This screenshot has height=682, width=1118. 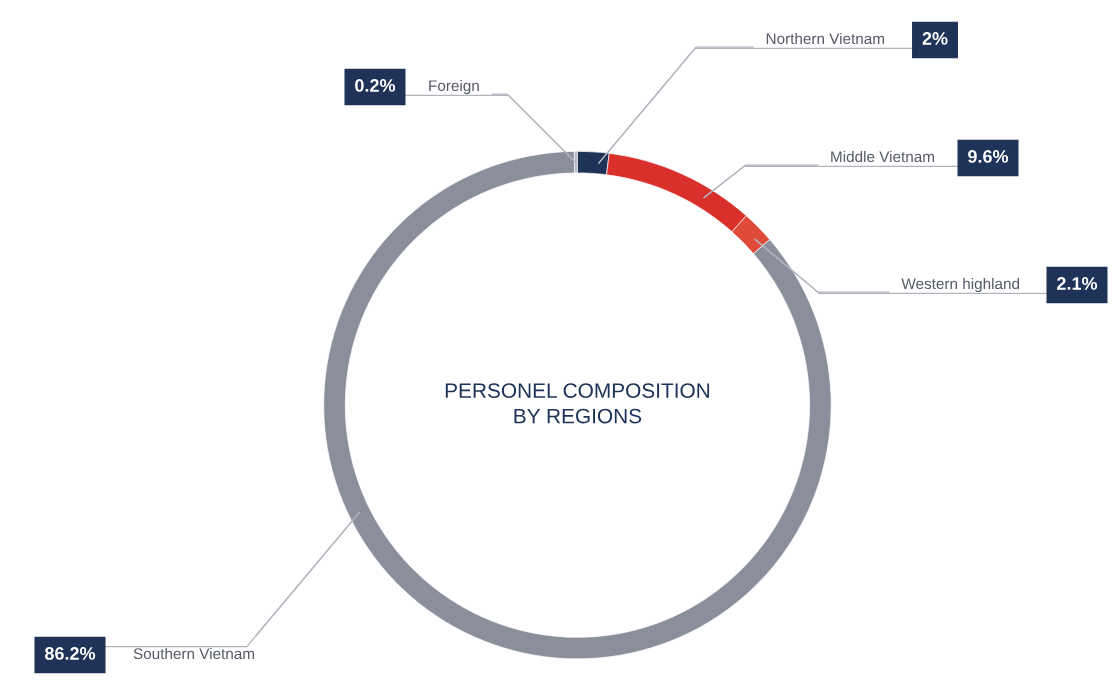 What do you see at coordinates (935, 38) in the screenshot?
I see `data-label: 2%` at bounding box center [935, 38].